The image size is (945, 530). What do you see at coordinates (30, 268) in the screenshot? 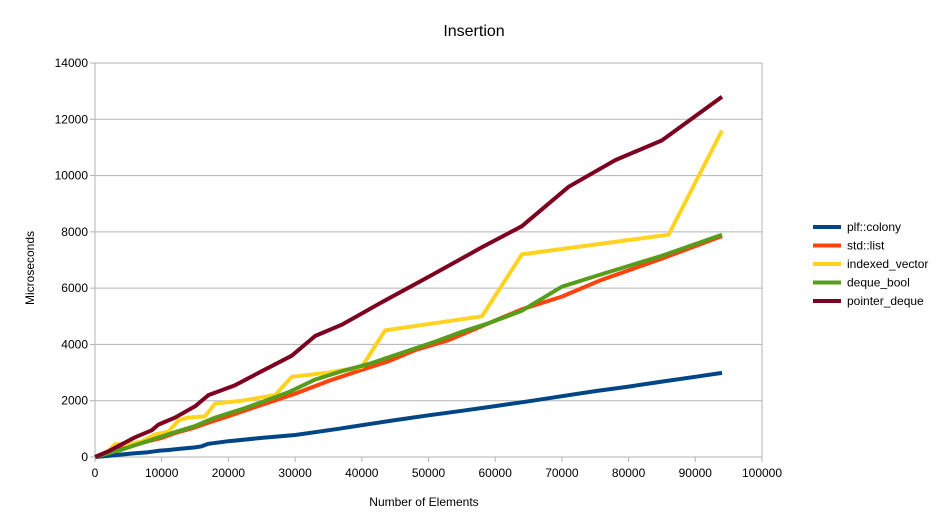
I see `y-axis-title: Microseconds` at bounding box center [30, 268].